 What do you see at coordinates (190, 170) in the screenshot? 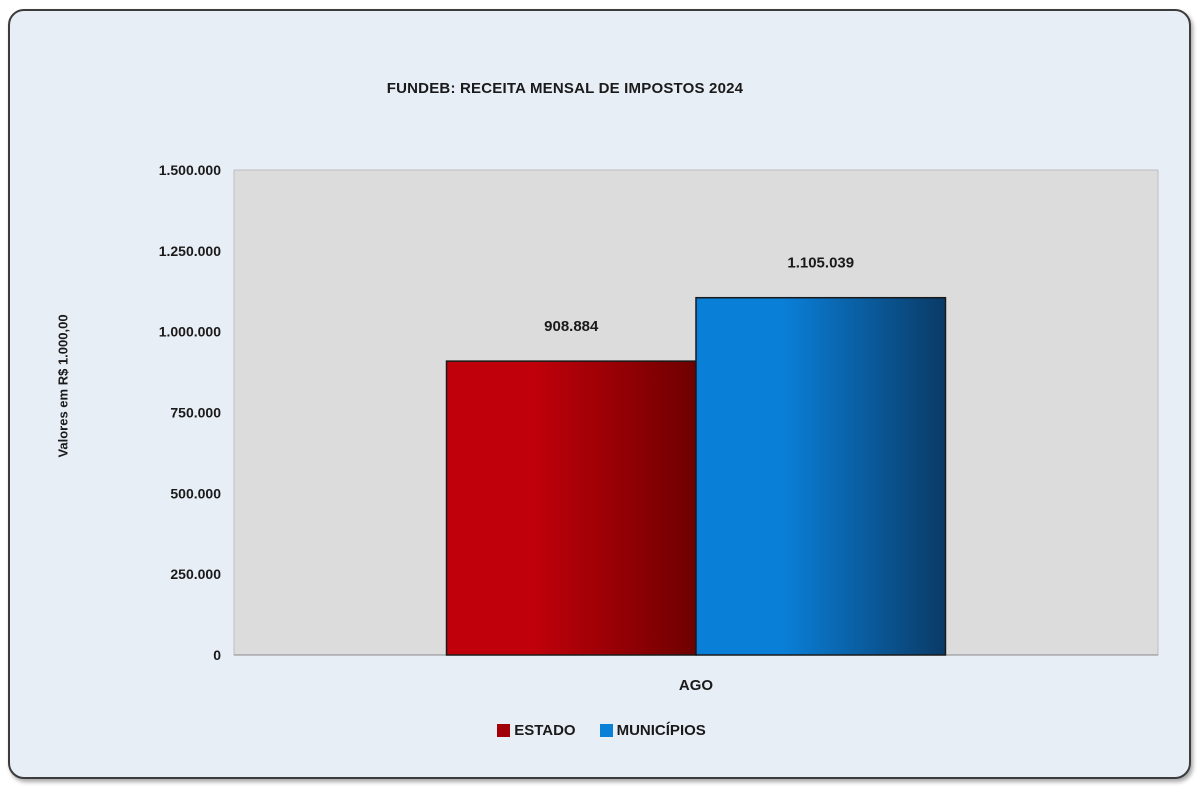
I see `y-tick-label: 1.500.000` at bounding box center [190, 170].